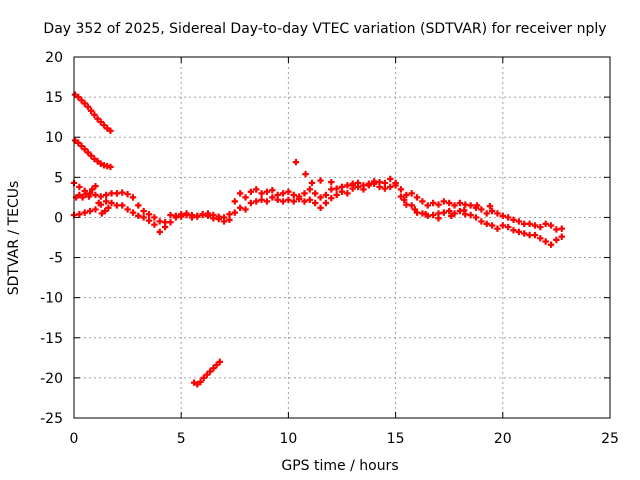 The width and height of the screenshot is (640, 480). I want to click on y-tick-label: 15, so click(54, 98).